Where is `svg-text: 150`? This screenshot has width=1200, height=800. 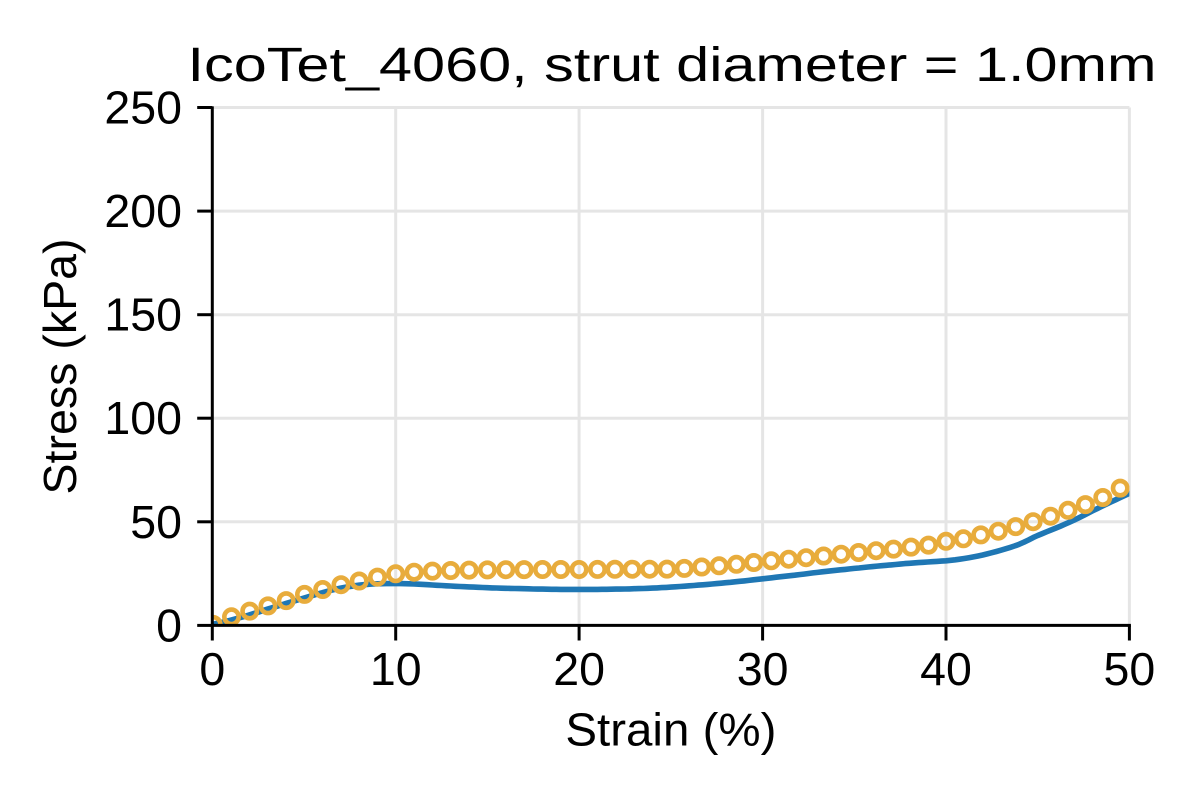
svg-text: 150 is located at coordinates (143, 315).